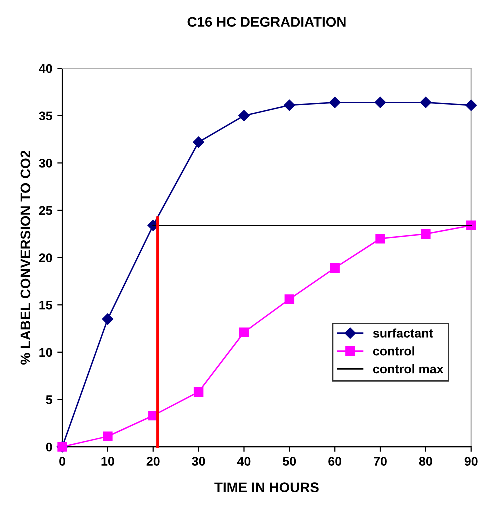 This screenshot has width=481, height=508. I want to click on x-tick-label: 20, so click(153, 461).